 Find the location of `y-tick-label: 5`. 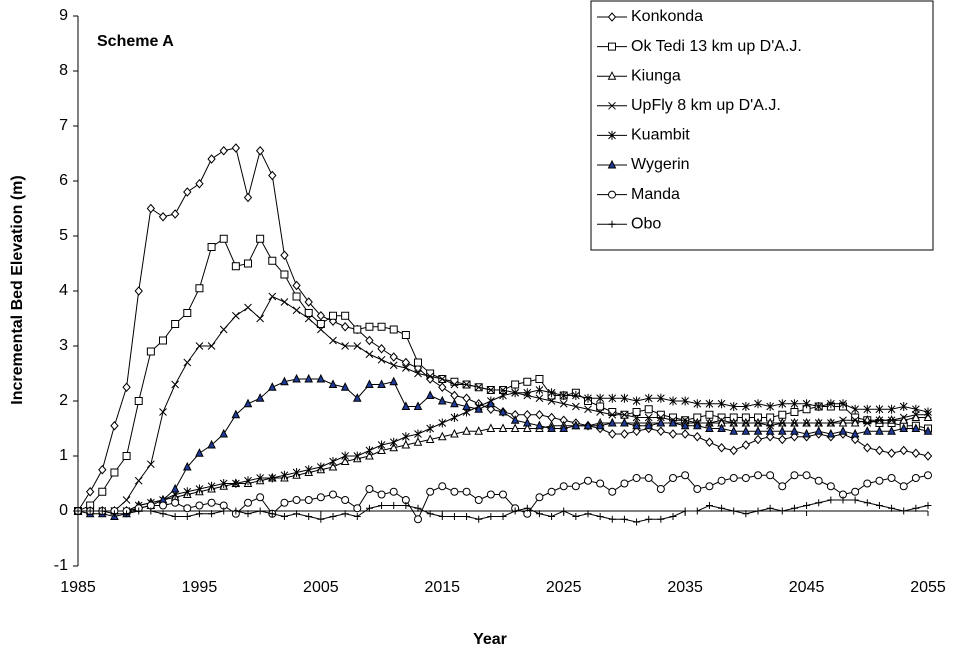

y-tick-label: 5 is located at coordinates (63, 235).